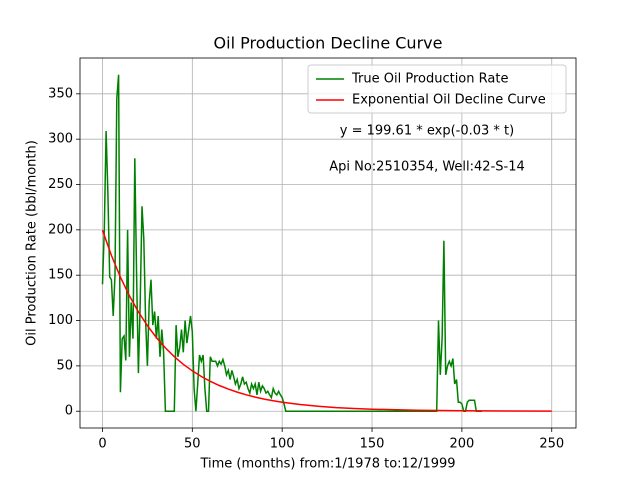 The height and width of the screenshot is (480, 640). I want to click on y-tick-label: 100, so click(60, 320).